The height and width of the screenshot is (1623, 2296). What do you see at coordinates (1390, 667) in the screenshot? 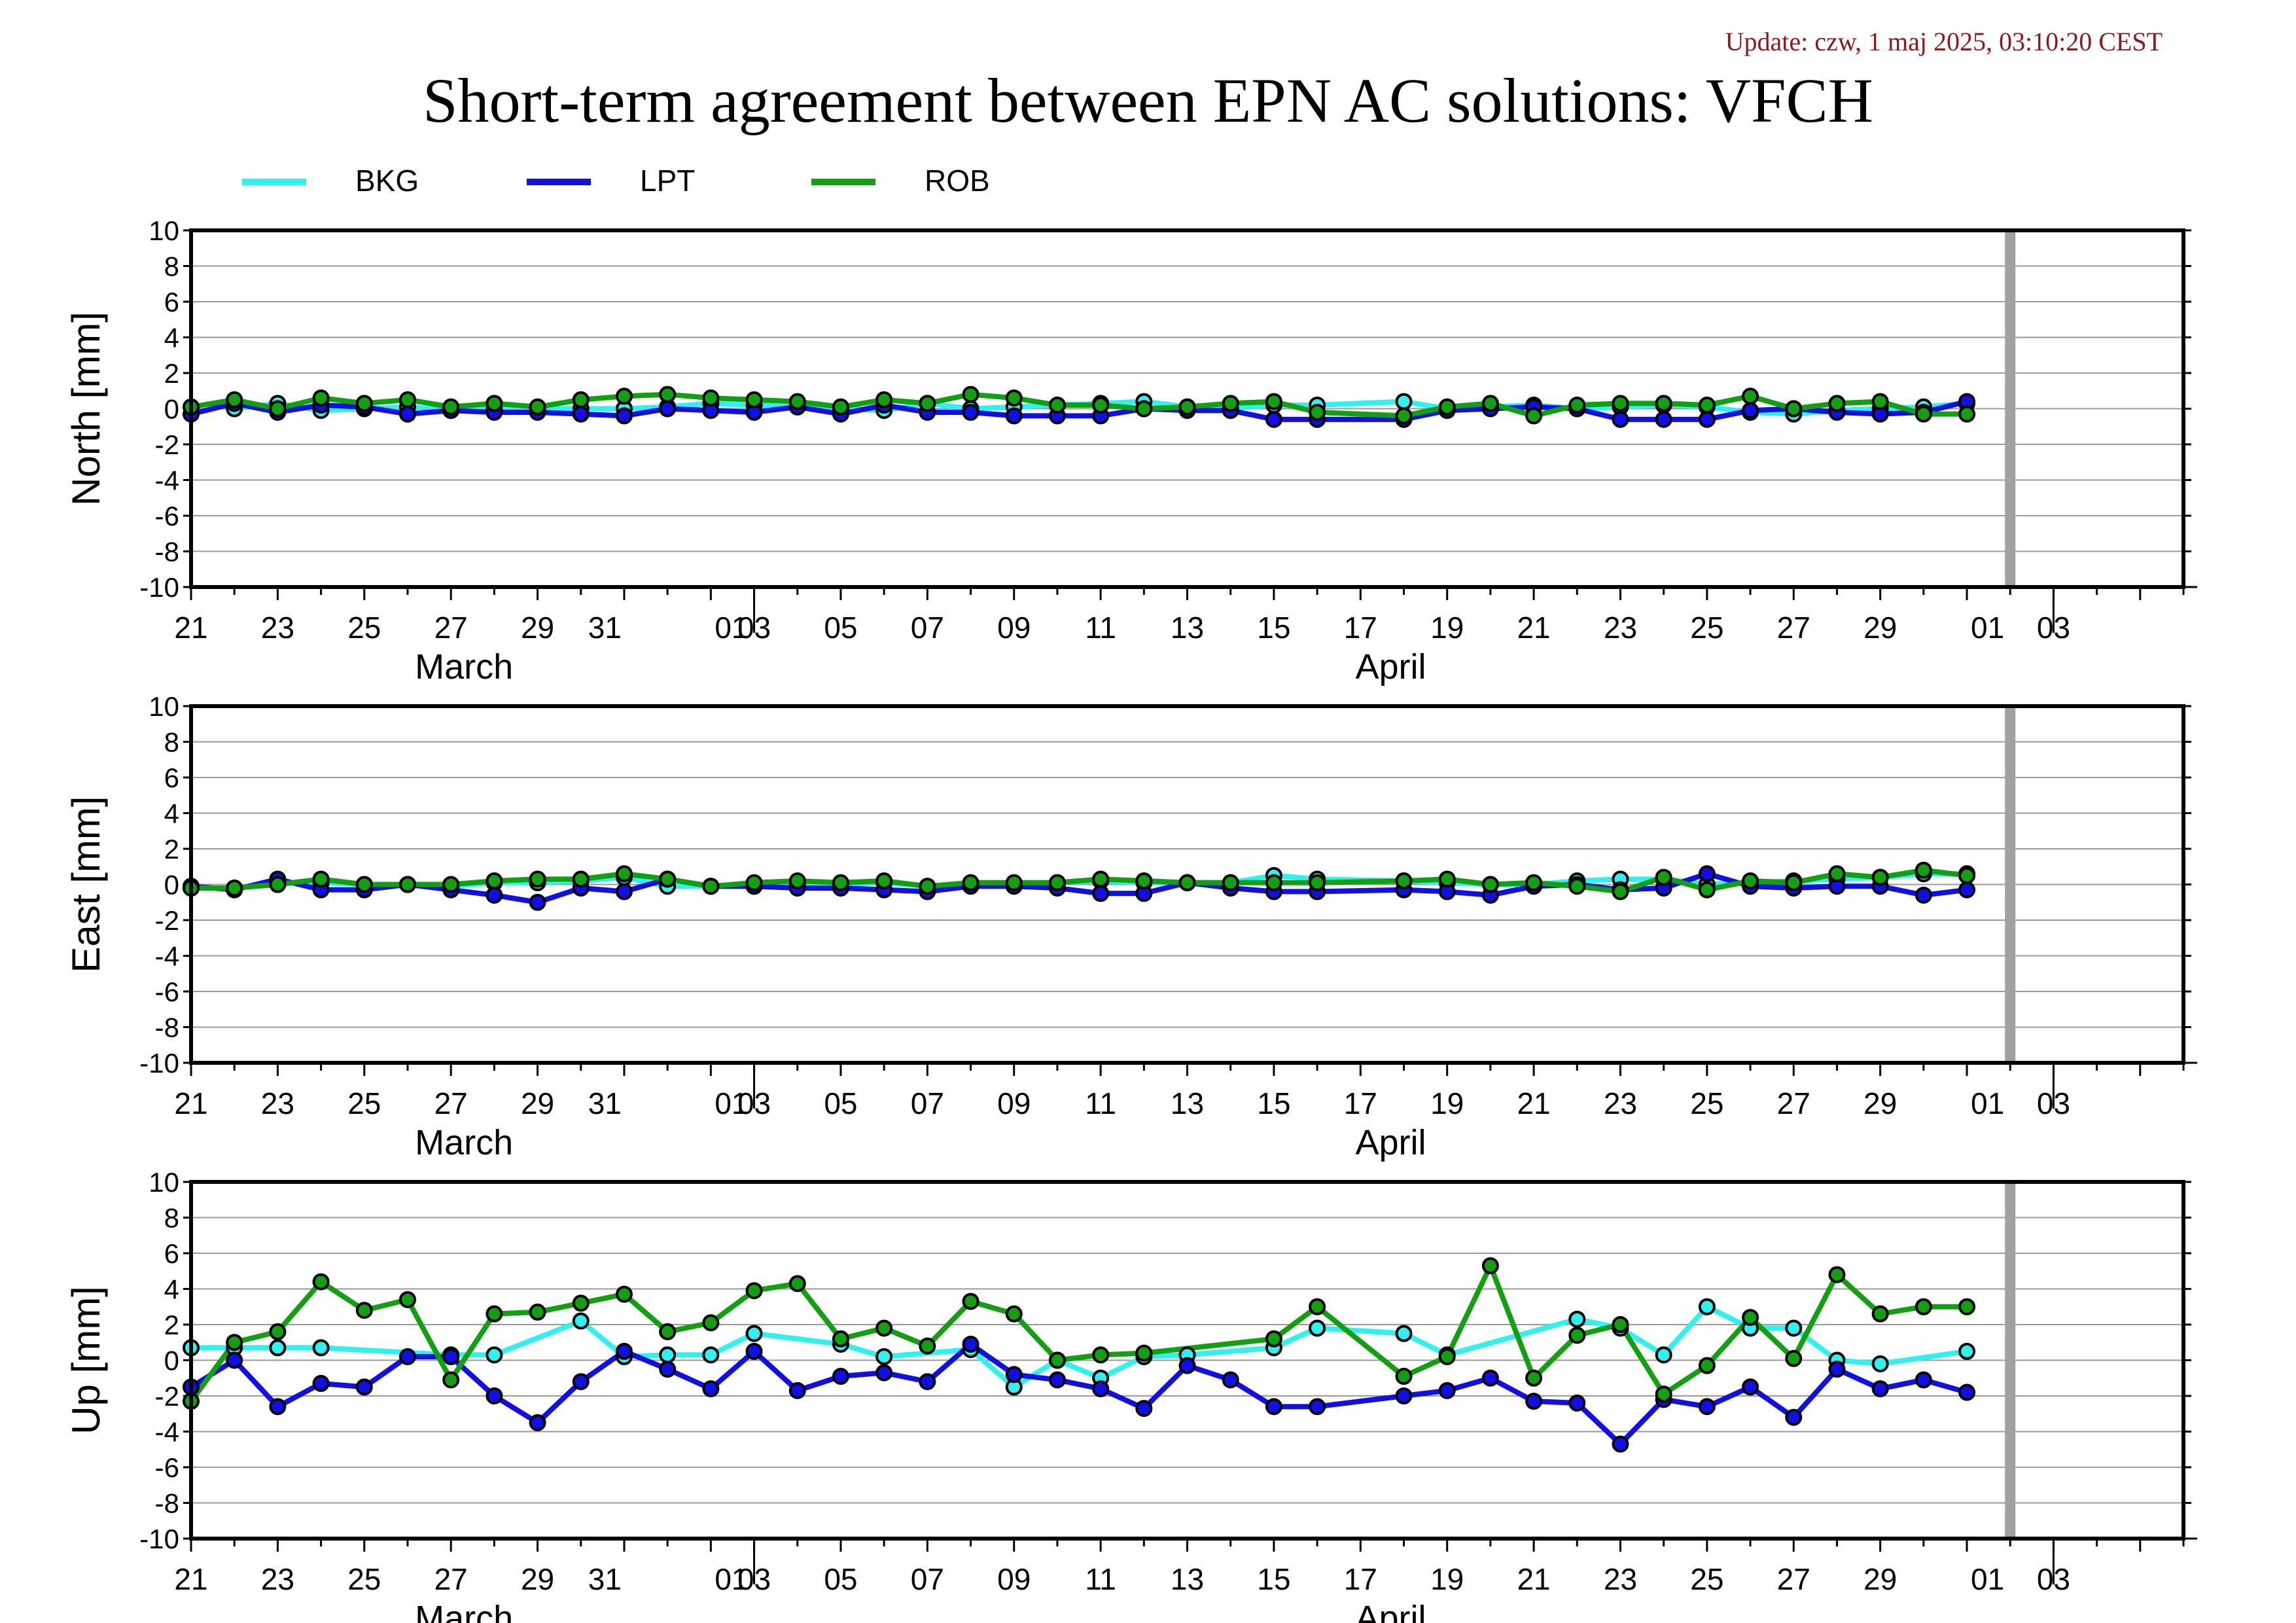
I see `month-label-april: April` at bounding box center [1390, 667].